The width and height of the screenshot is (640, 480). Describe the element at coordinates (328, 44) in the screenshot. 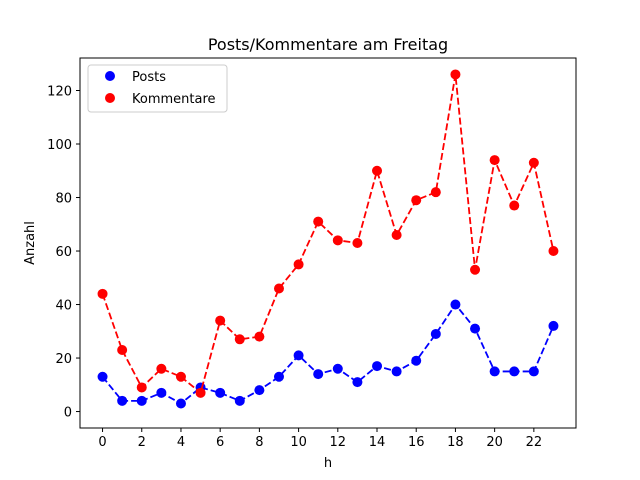

I see `chart-title: Posts/Kommentare am Freitag` at that location.